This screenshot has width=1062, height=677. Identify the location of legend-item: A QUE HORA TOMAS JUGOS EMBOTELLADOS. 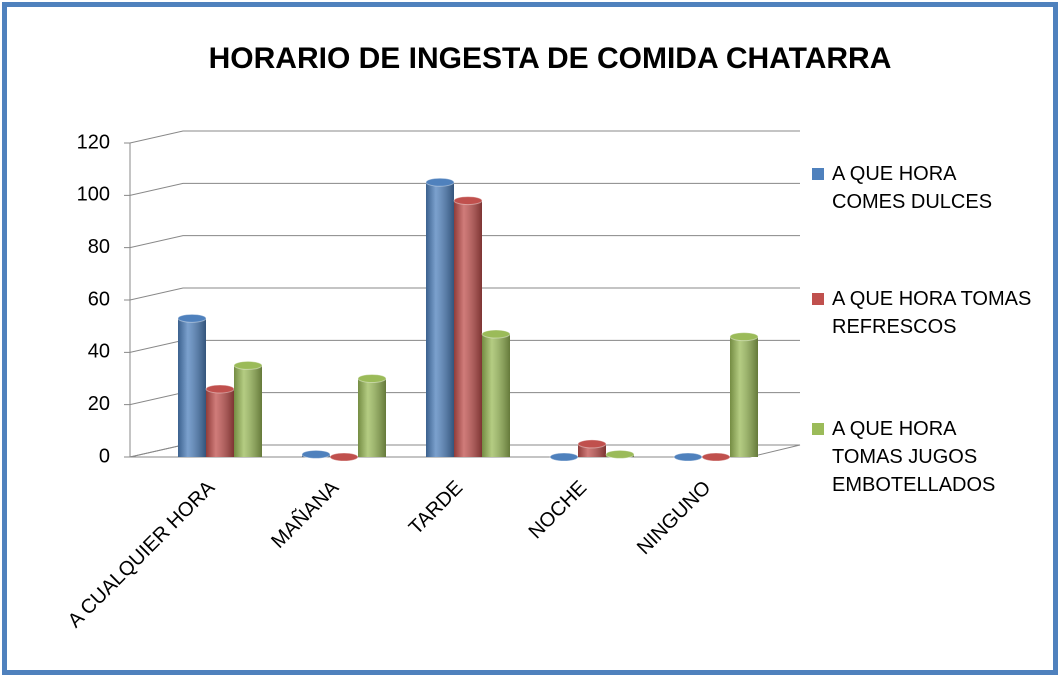
(914, 457).